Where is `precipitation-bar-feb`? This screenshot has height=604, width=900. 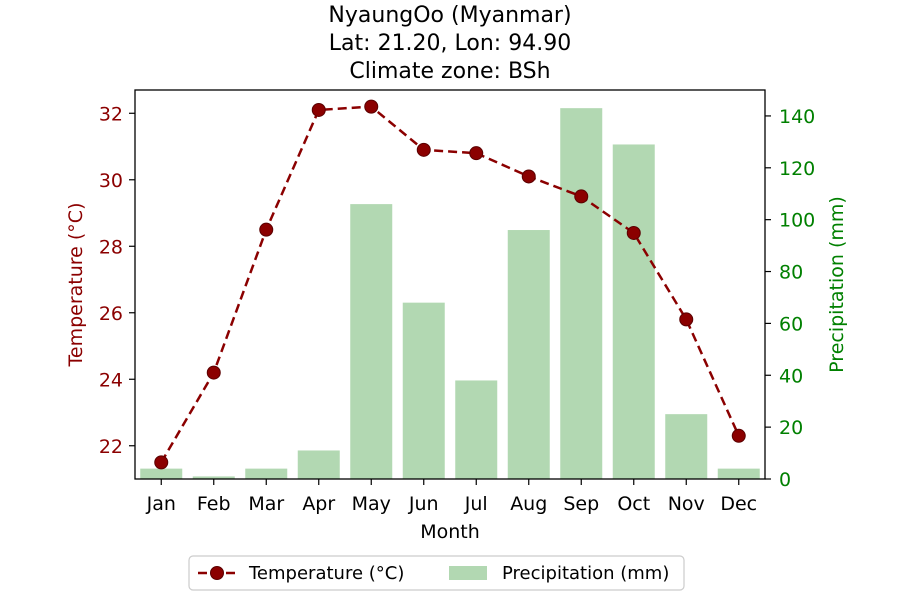 precipitation-bar-feb is located at coordinates (213, 477).